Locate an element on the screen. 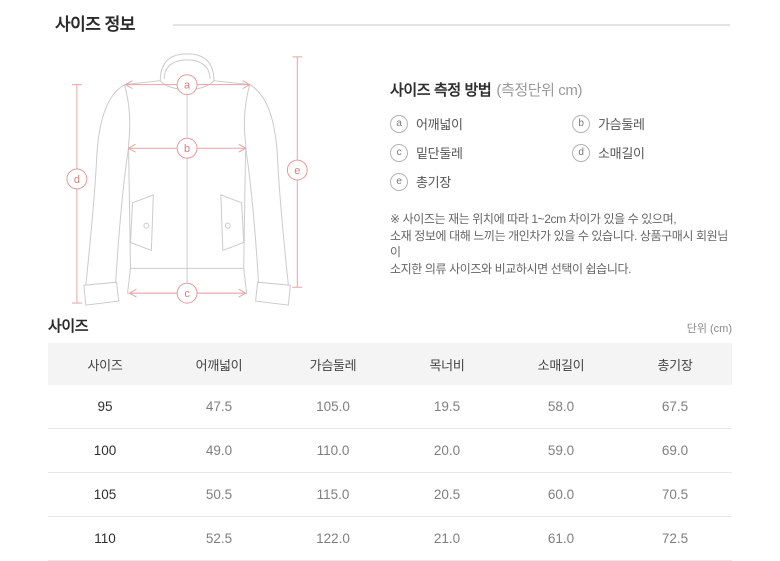  cell-chest: 122.0 is located at coordinates (333, 538).